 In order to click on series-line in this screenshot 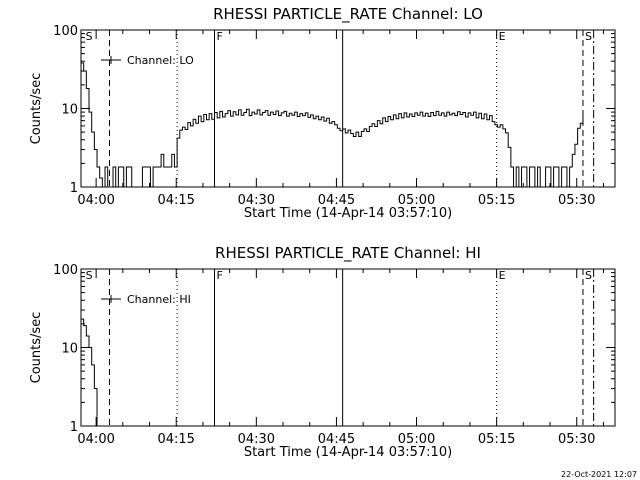, I will do `click(89, 372)`.